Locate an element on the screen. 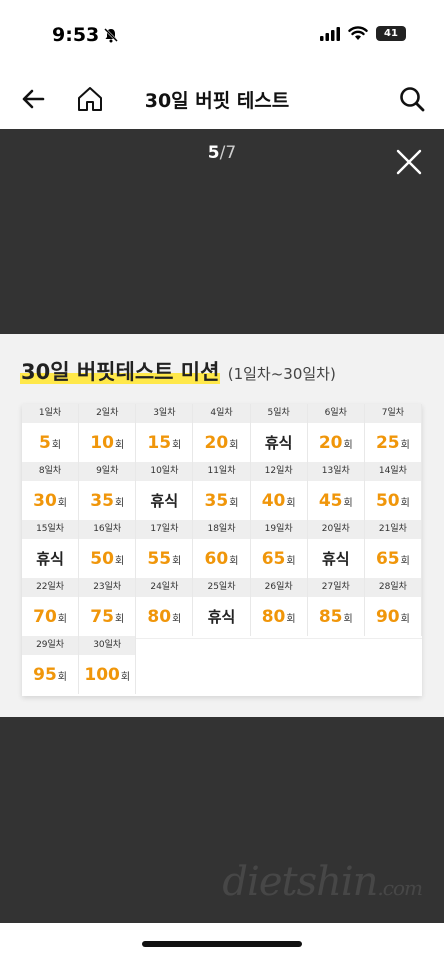  rep-count: 5 is located at coordinates (45, 443).